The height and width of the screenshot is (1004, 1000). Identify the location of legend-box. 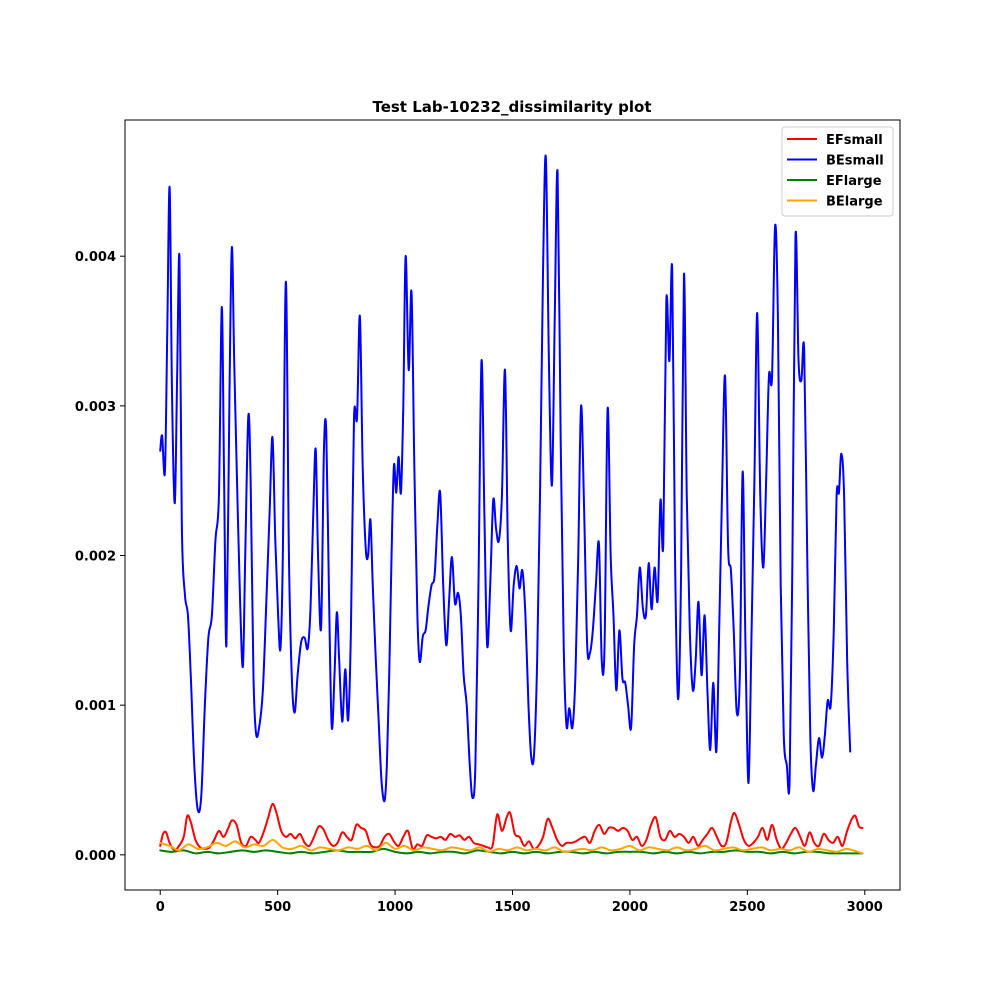
(837, 171).